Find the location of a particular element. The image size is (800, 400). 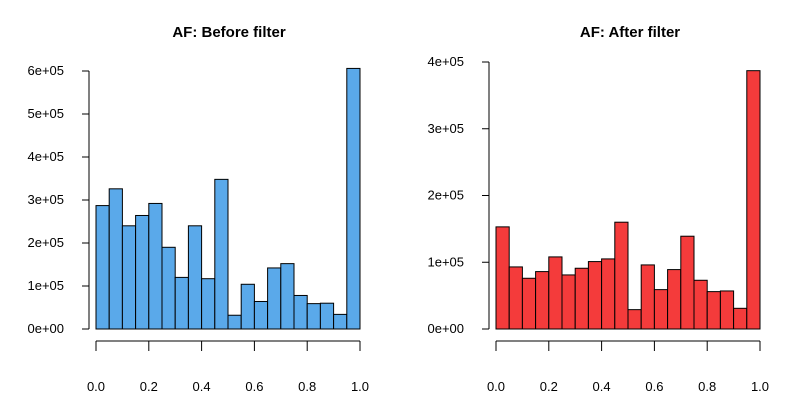

before-y-tick-label-1: 1e+05 is located at coordinates (45, 285).